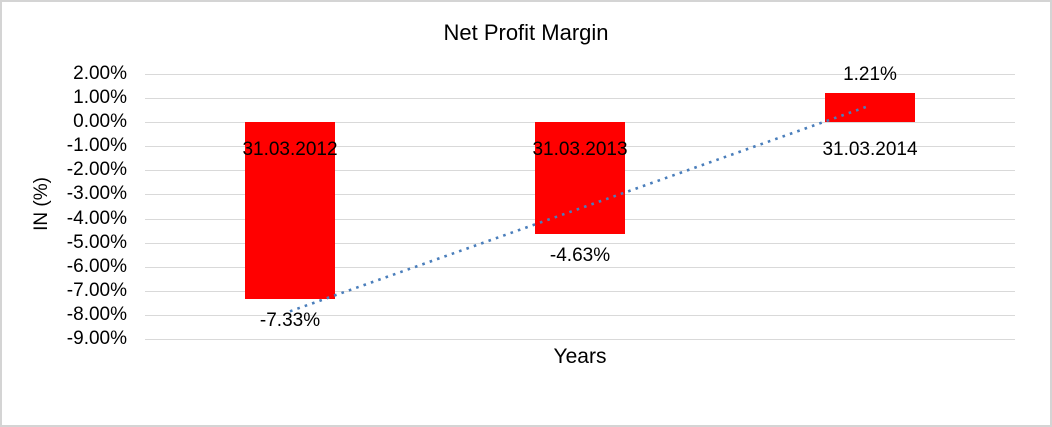 This screenshot has width=1052, height=427. Describe the element at coordinates (96, 266) in the screenshot. I see `y-tick-label: -6.00%` at that location.